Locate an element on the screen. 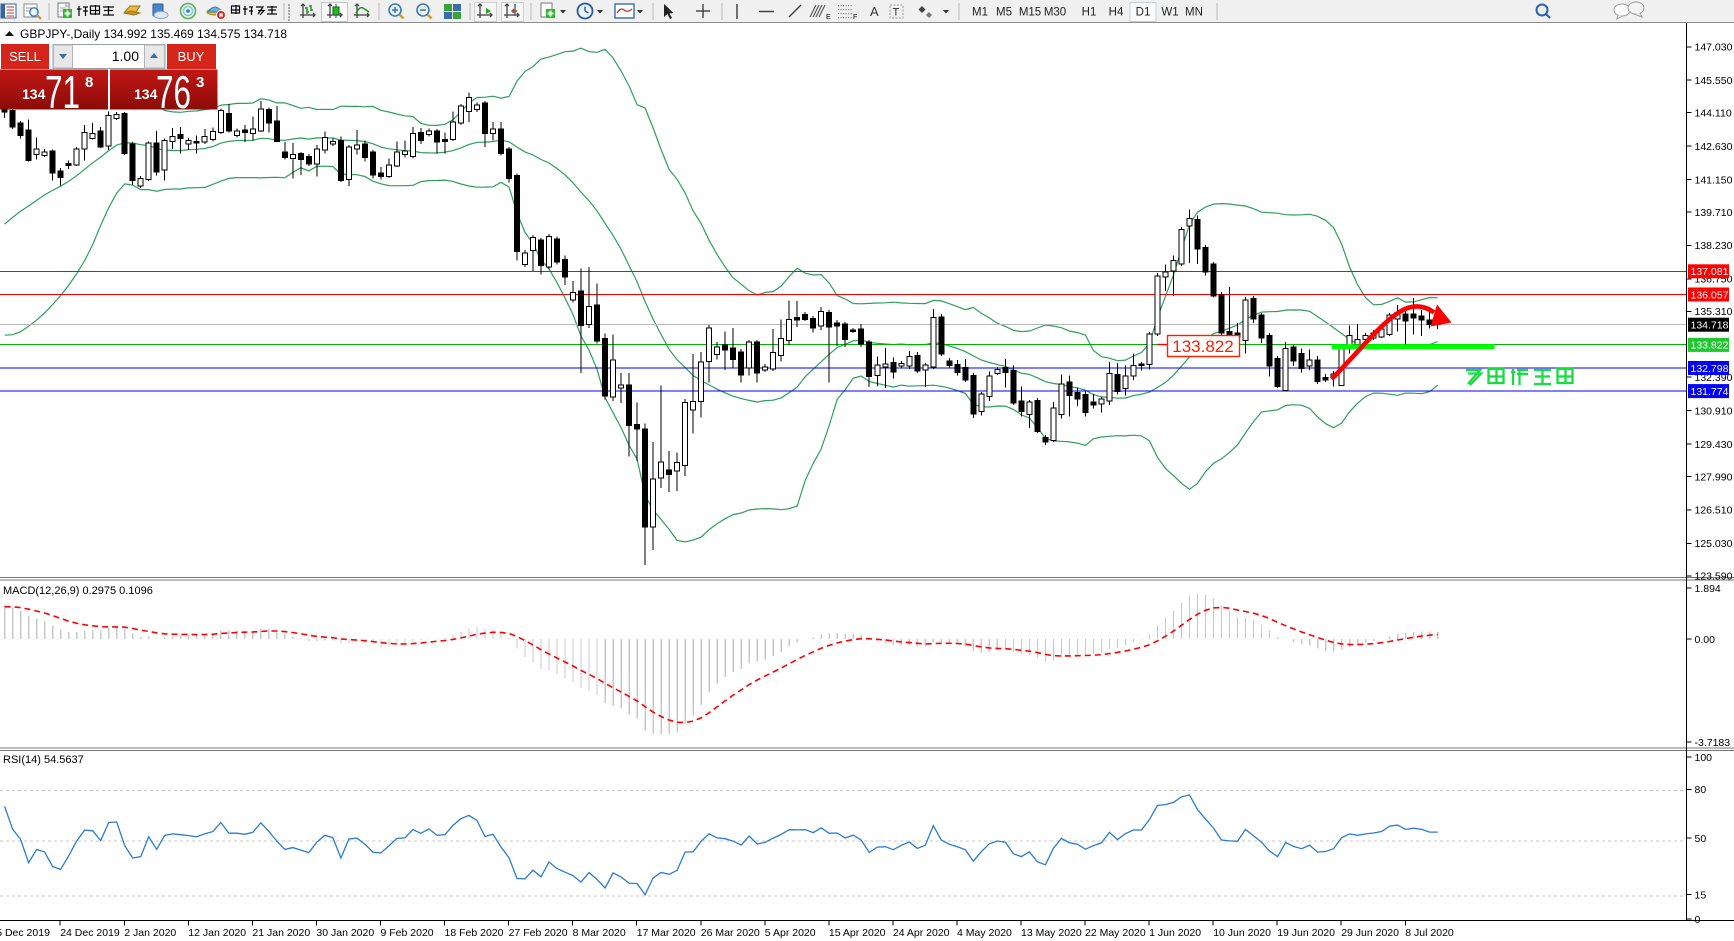  svg-text: 0 is located at coordinates (1698, 920).